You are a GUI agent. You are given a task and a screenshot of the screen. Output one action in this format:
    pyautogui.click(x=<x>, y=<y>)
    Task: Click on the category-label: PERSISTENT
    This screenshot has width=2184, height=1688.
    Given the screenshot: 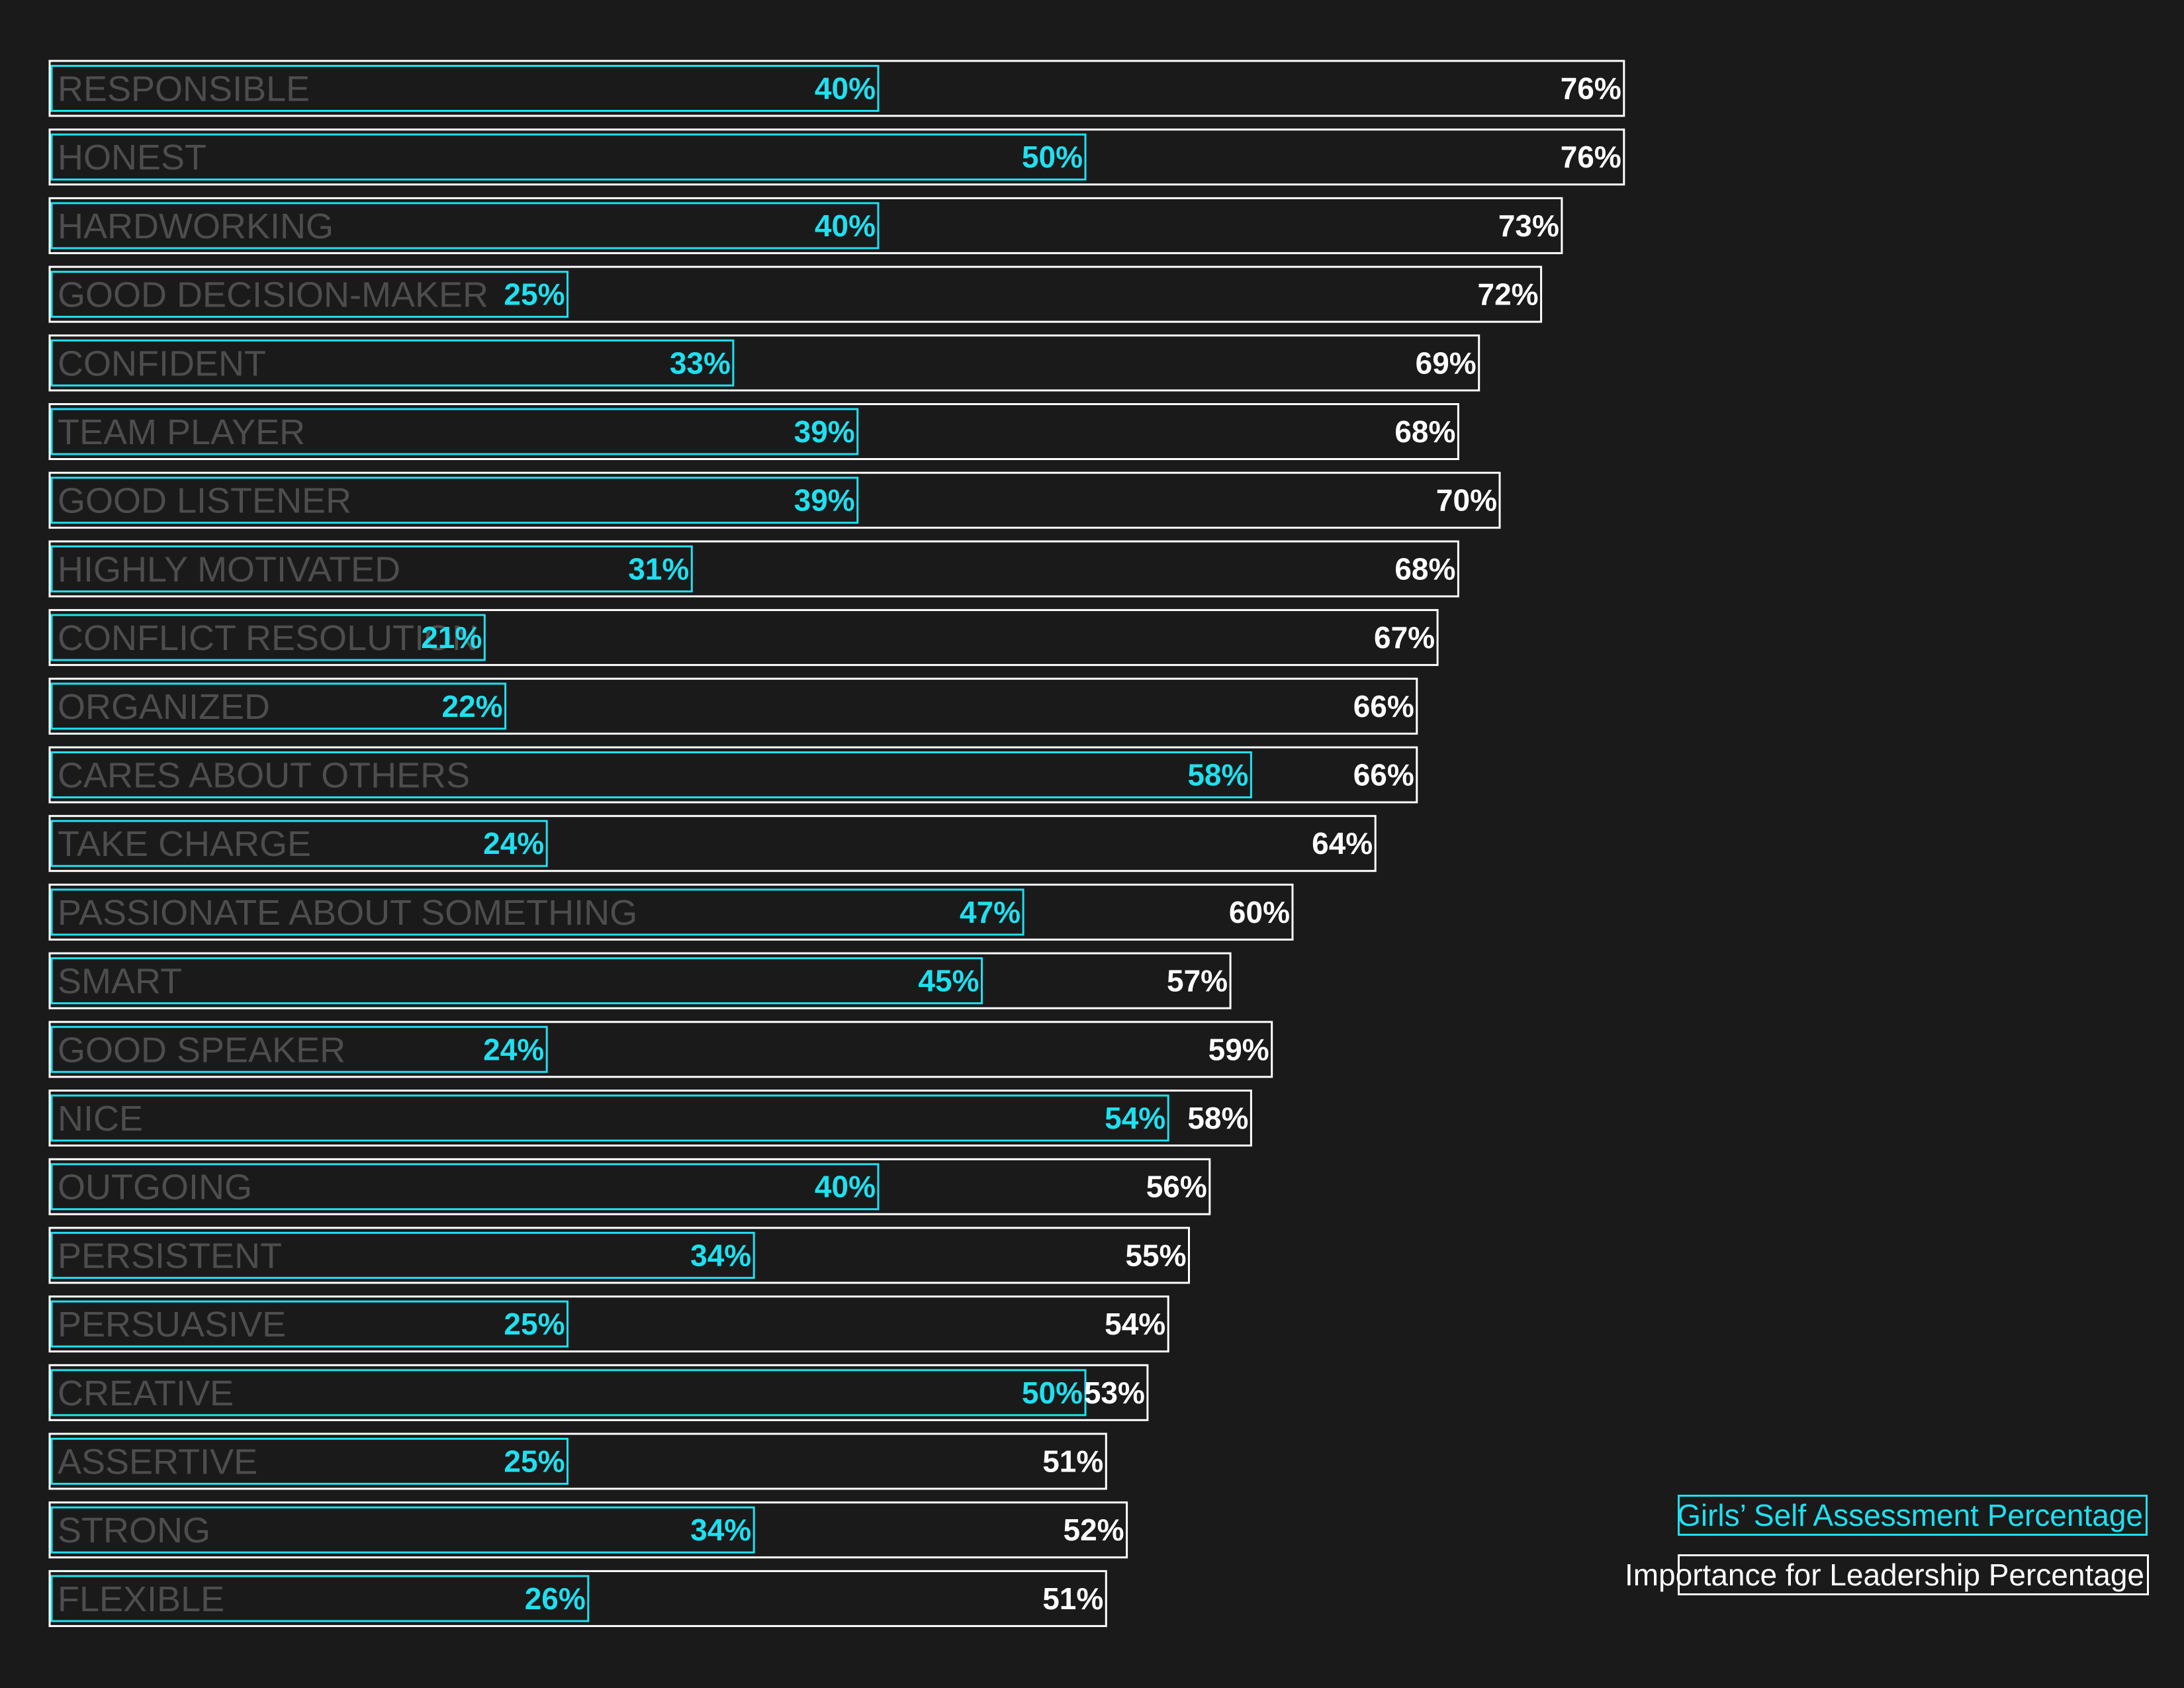 What is the action you would take?
    pyautogui.click(x=170, y=1256)
    